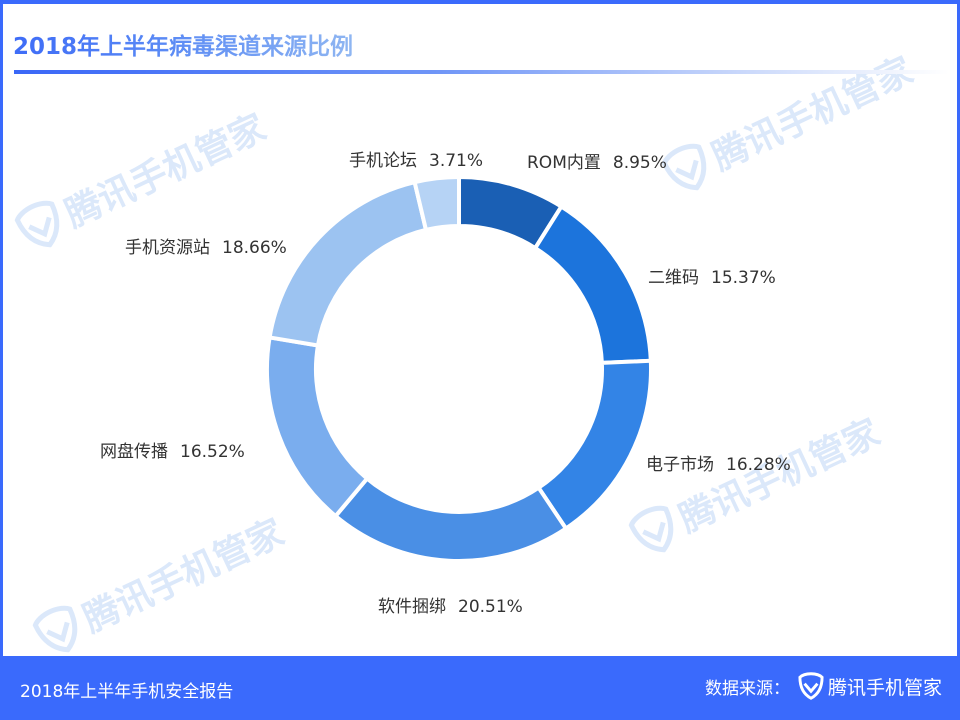  What do you see at coordinates (481, 72) in the screenshot?
I see `title-divider` at bounding box center [481, 72].